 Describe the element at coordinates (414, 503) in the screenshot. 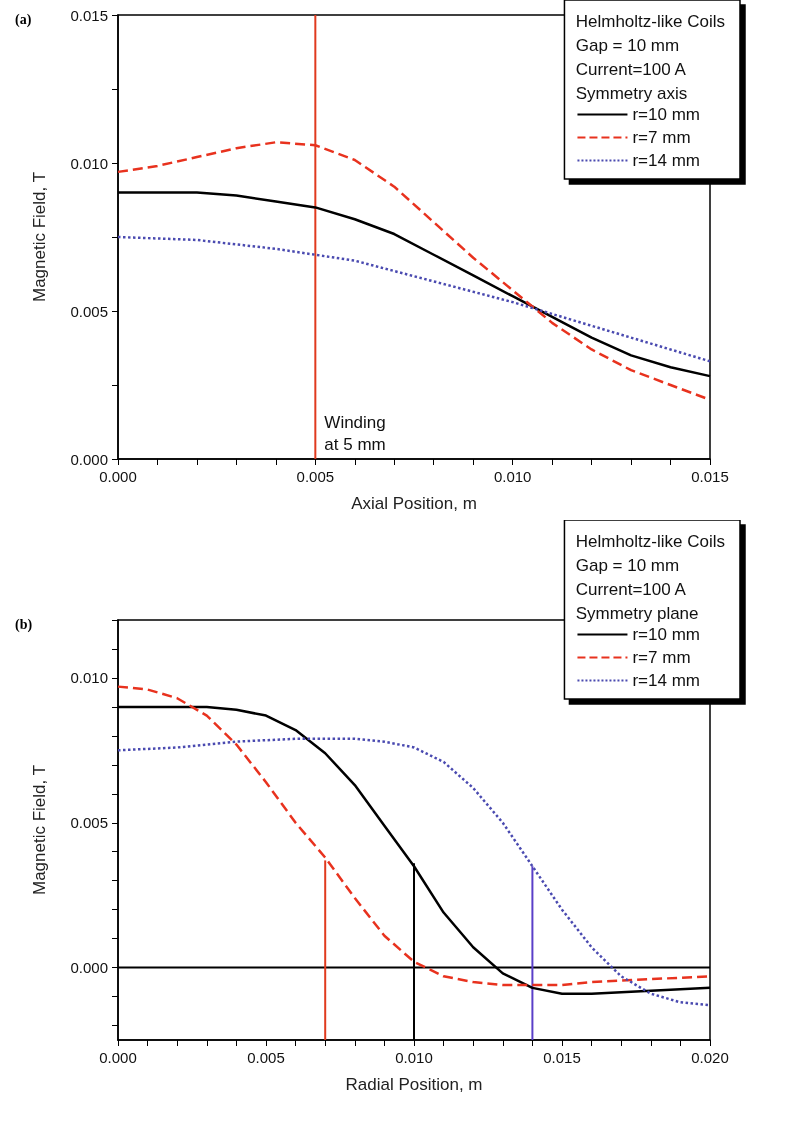

I see `x-axis-title: Axial Position, m` at that location.